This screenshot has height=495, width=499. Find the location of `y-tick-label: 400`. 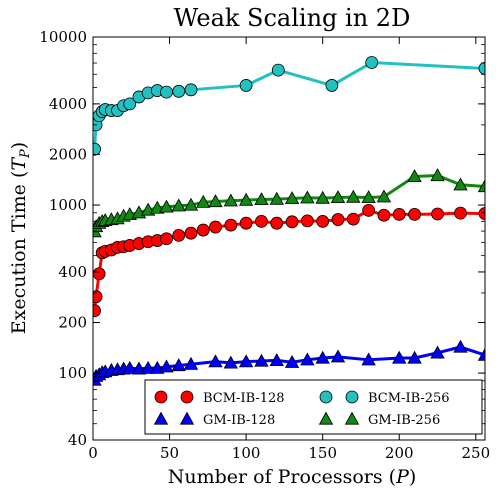

y-tick-label: 400 is located at coordinates (72, 272).